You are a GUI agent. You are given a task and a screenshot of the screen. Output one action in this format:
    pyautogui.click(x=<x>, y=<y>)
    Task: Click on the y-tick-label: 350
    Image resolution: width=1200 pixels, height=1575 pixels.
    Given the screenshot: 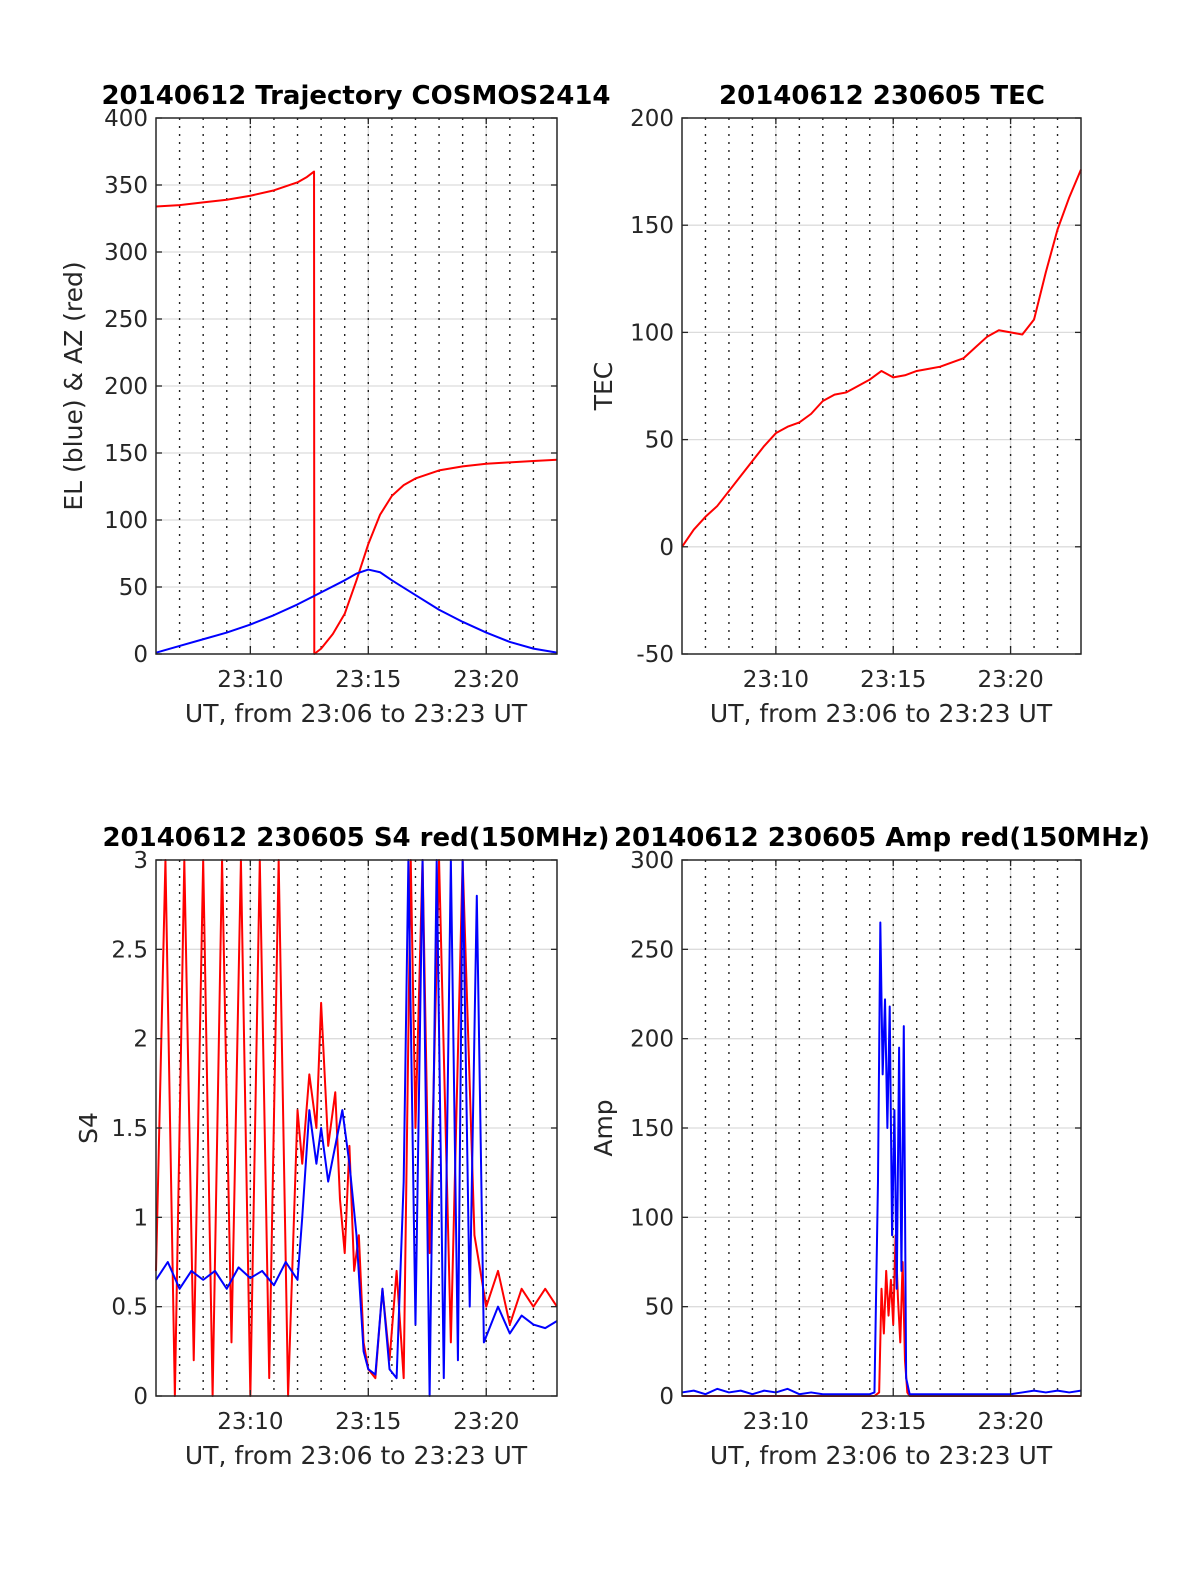 What is the action you would take?
    pyautogui.click(x=126, y=186)
    